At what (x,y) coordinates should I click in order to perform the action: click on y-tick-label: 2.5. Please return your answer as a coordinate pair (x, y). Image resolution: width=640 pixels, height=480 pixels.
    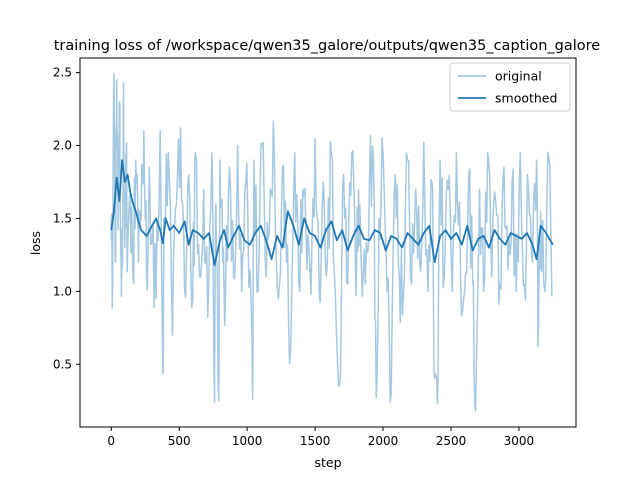
    Looking at the image, I should click on (62, 73).